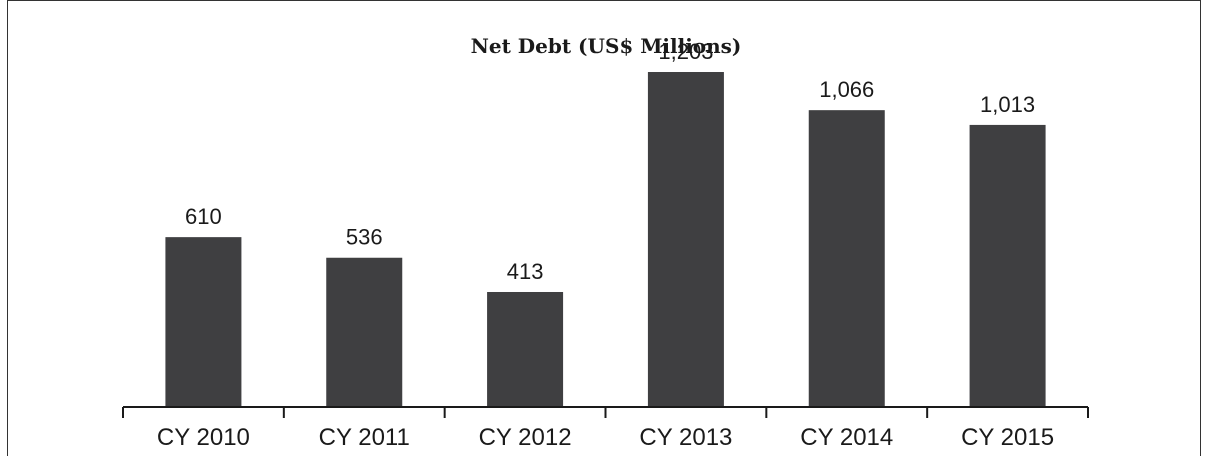 This screenshot has height=456, width=1208. What do you see at coordinates (1007, 104) in the screenshot?
I see `value-label: 1,013` at bounding box center [1007, 104].